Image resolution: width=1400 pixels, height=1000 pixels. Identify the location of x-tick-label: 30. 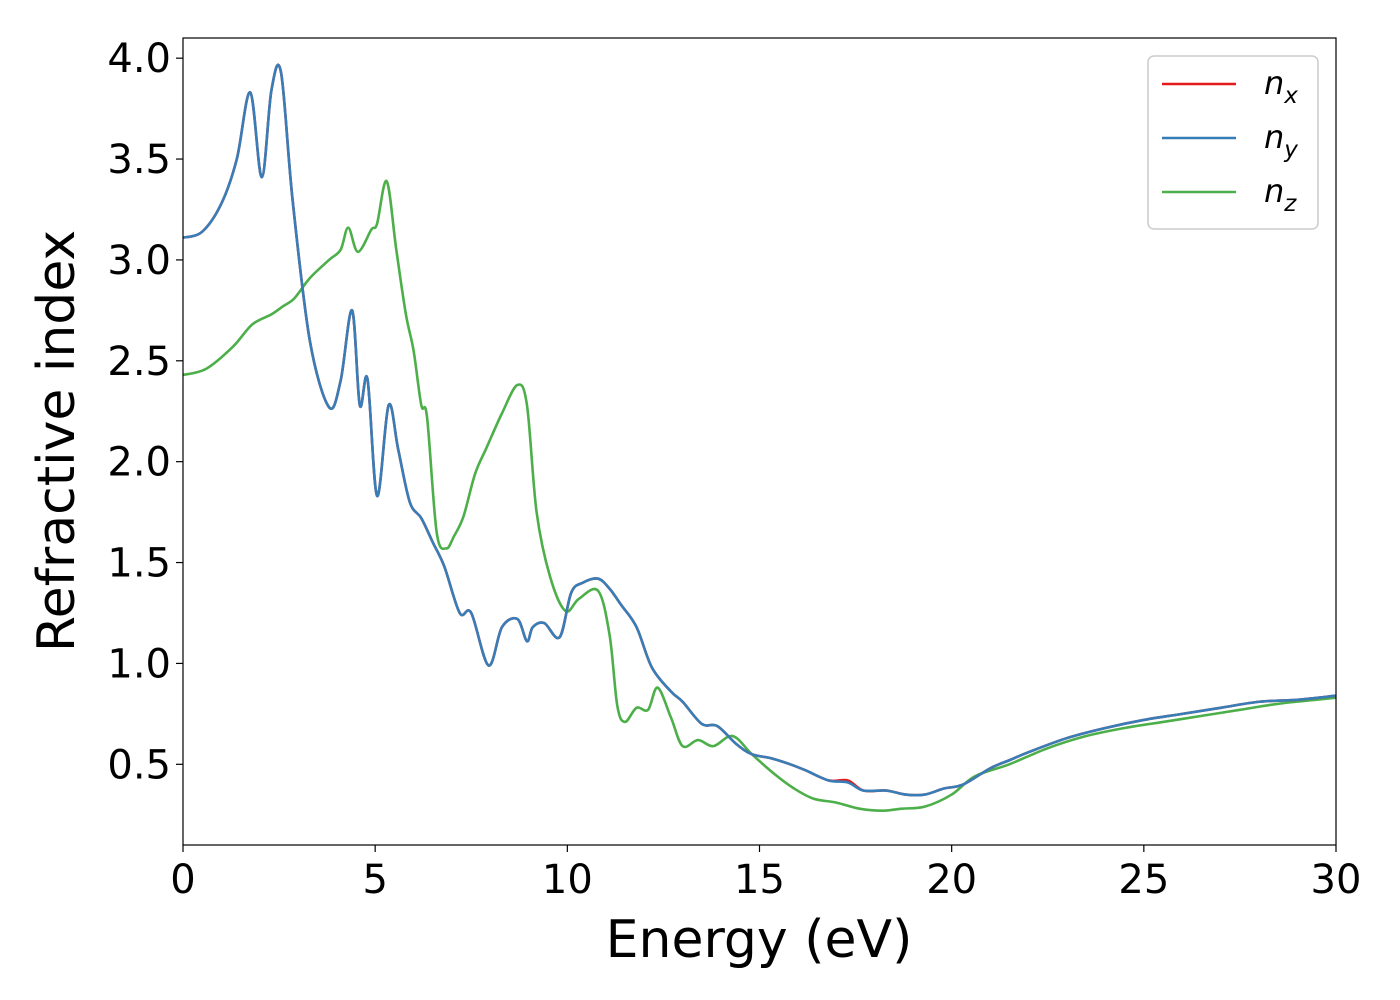
(1336, 880).